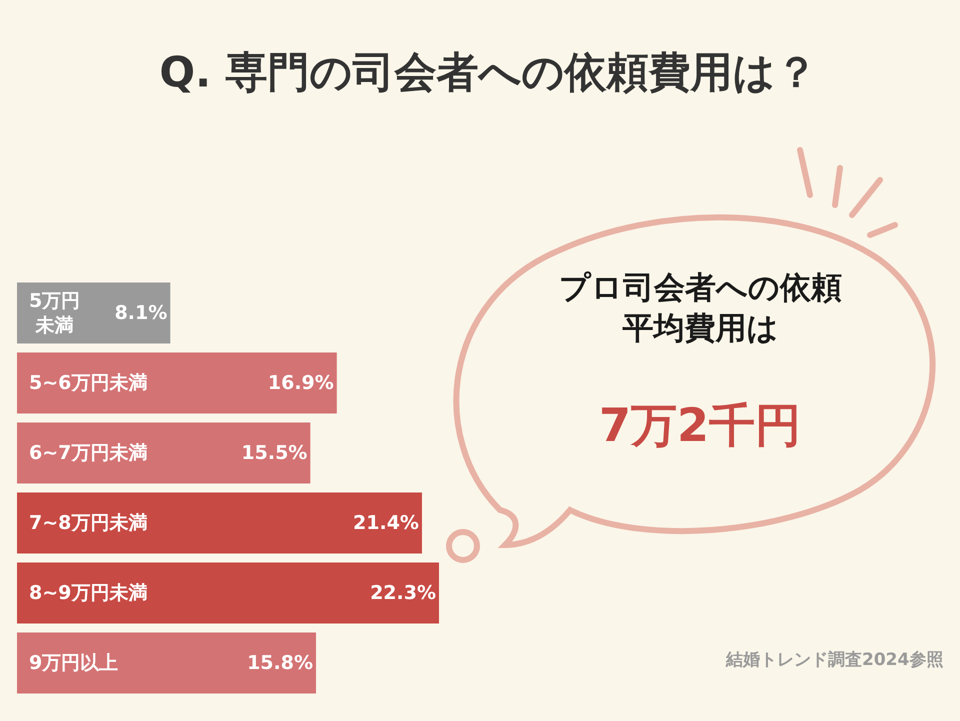 The height and width of the screenshot is (721, 960). I want to click on data-label: 21.4%, so click(386, 523).